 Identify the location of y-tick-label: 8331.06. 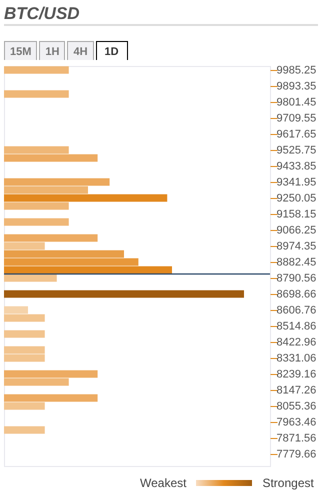
(296, 358).